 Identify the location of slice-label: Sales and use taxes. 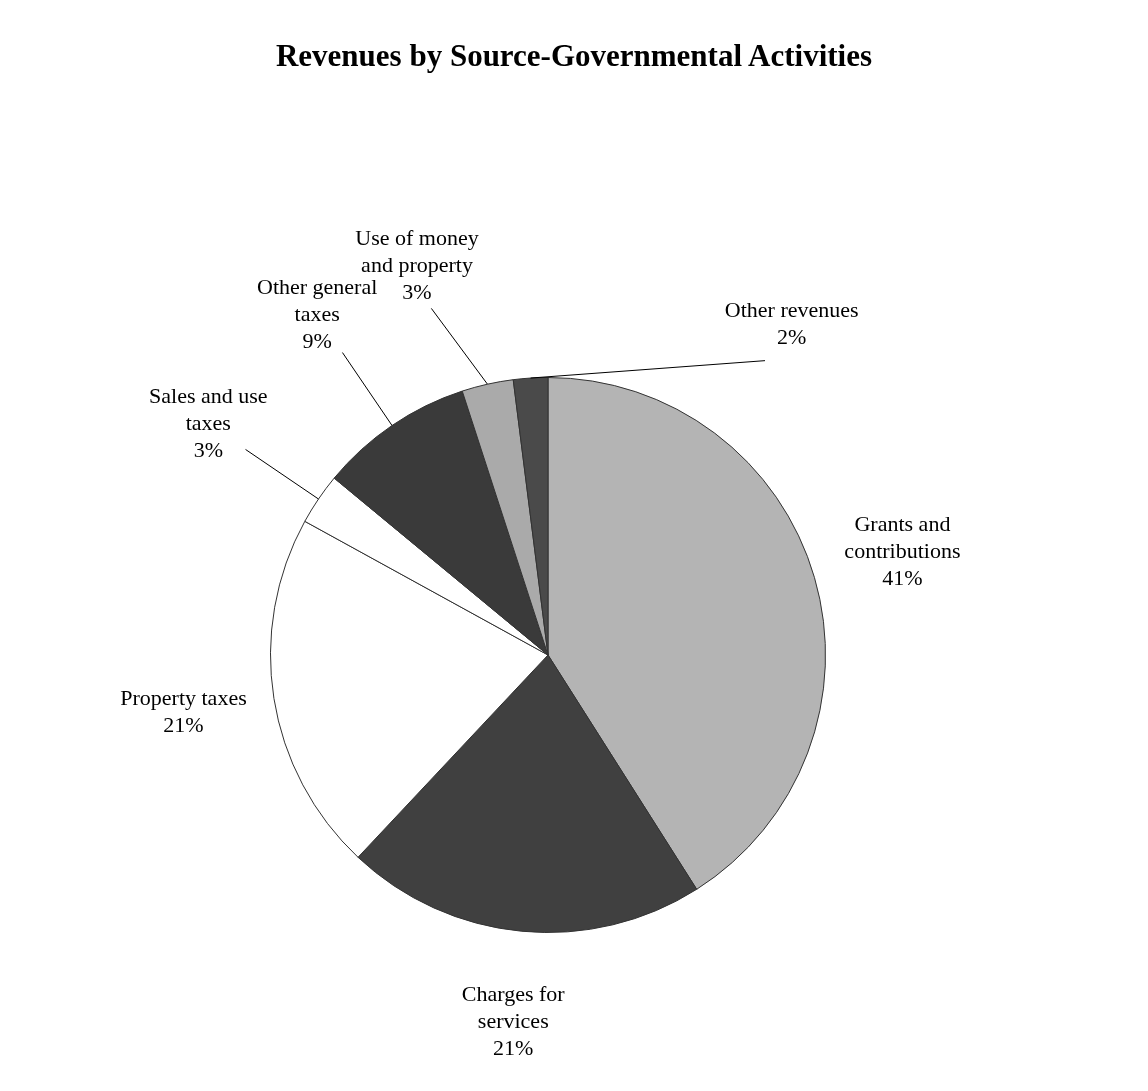
(208, 408).